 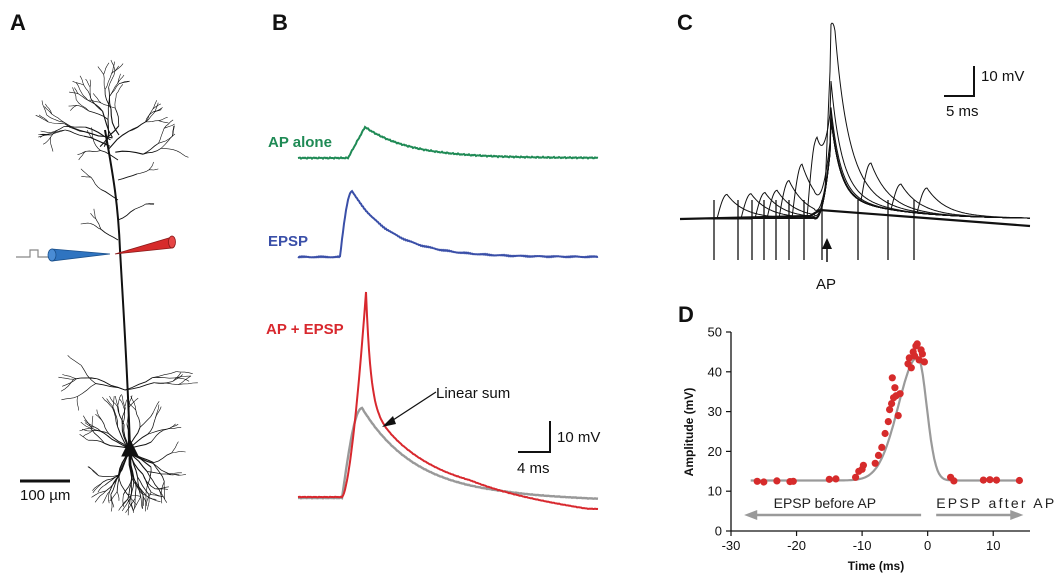 What do you see at coordinates (927, 545) in the screenshot?
I see `x-tick-label: 0` at bounding box center [927, 545].